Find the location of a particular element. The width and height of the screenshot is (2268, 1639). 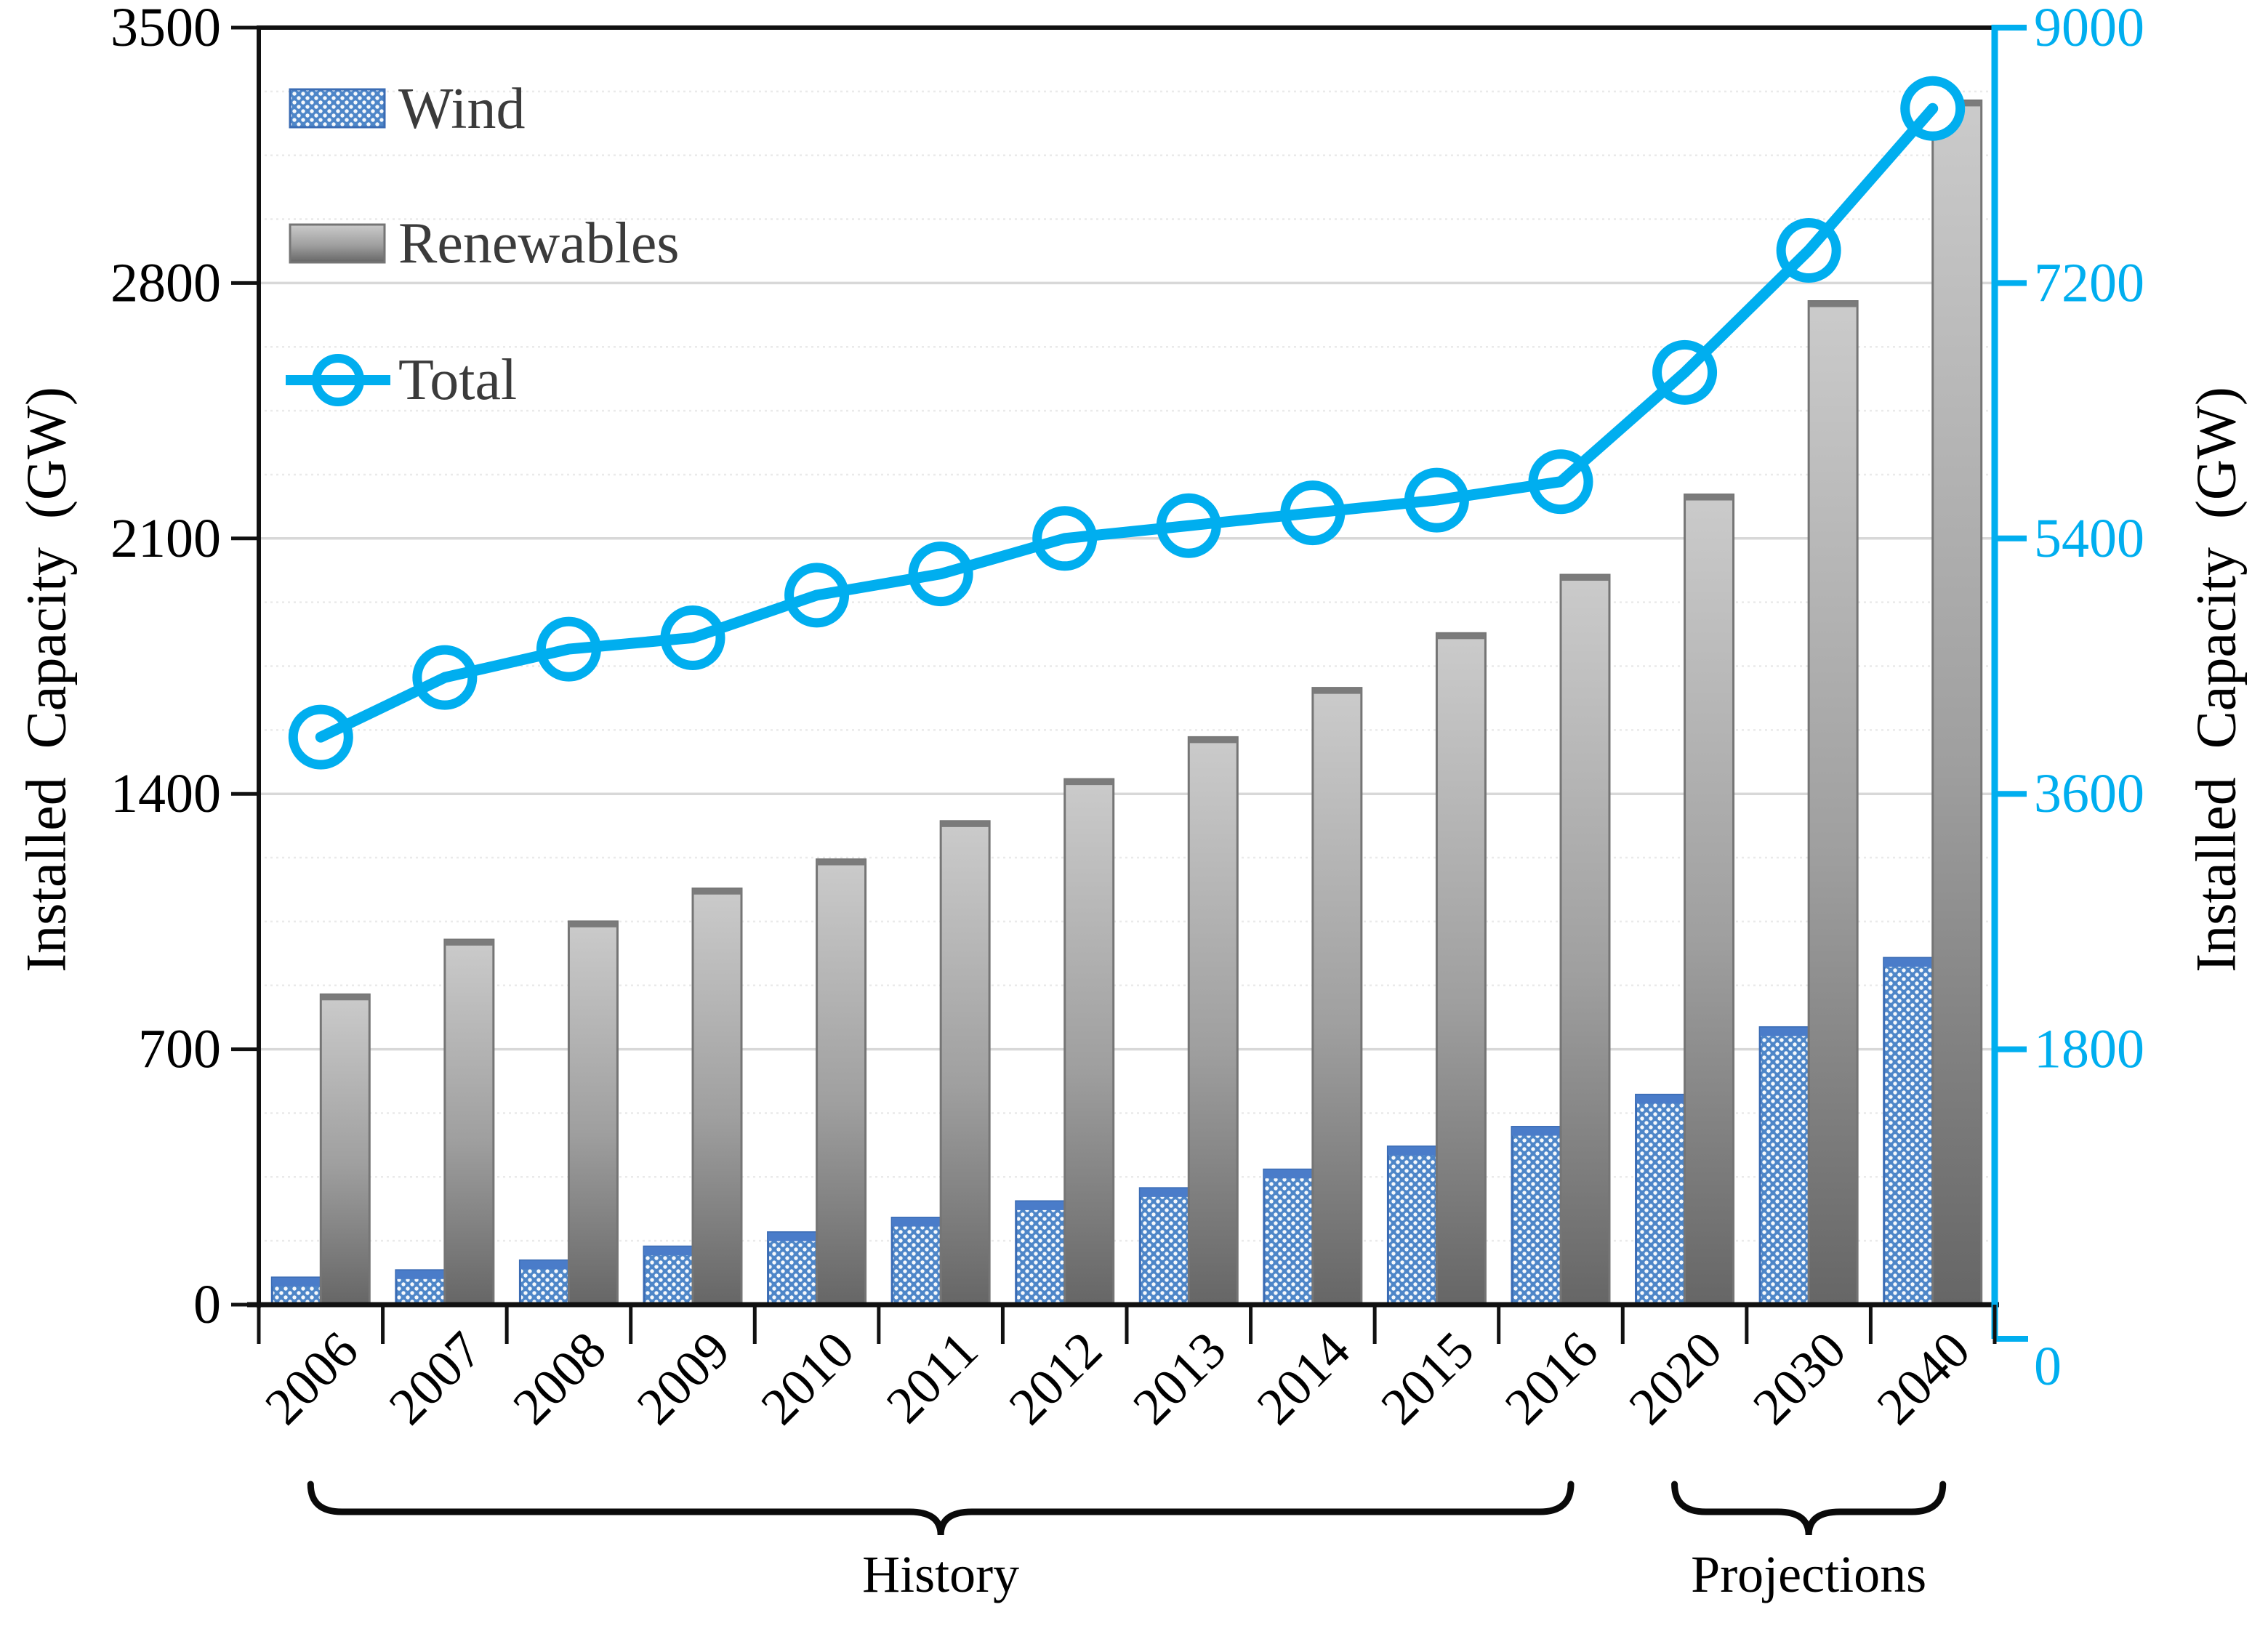

legend-marker-total is located at coordinates (338, 380).